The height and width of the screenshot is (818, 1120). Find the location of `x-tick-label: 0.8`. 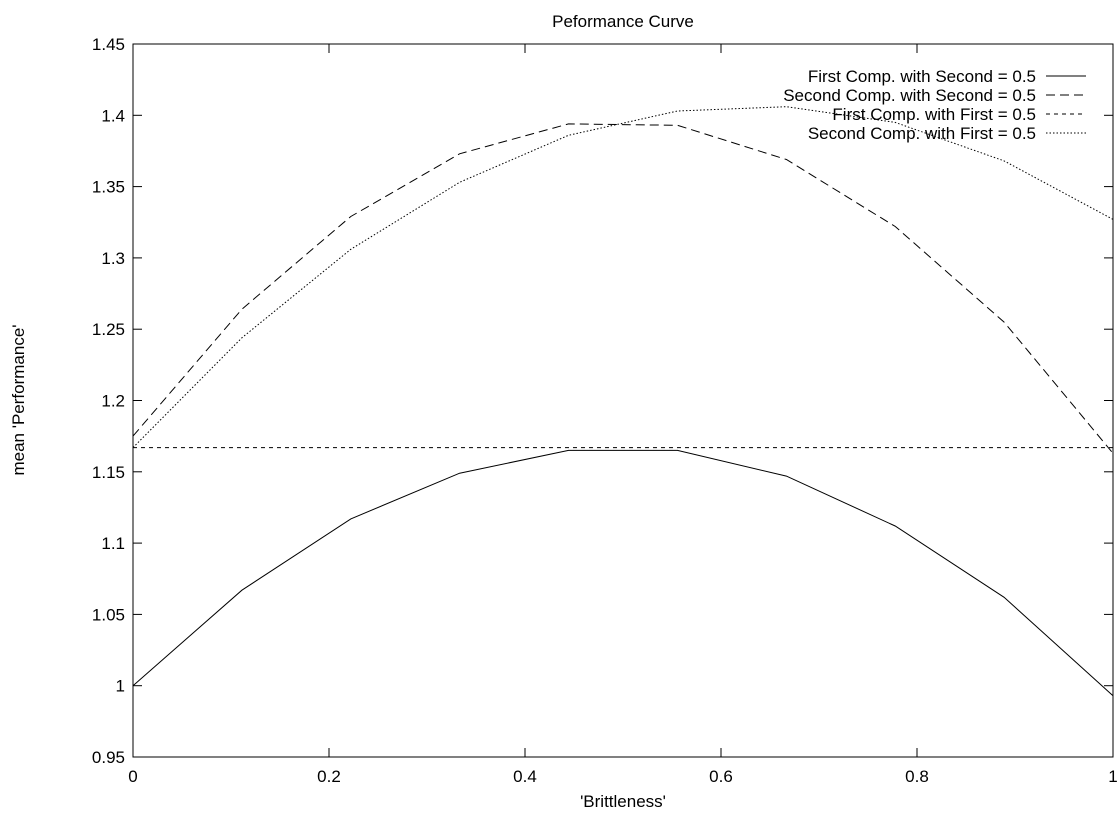

x-tick-label: 0.8 is located at coordinates (917, 776).